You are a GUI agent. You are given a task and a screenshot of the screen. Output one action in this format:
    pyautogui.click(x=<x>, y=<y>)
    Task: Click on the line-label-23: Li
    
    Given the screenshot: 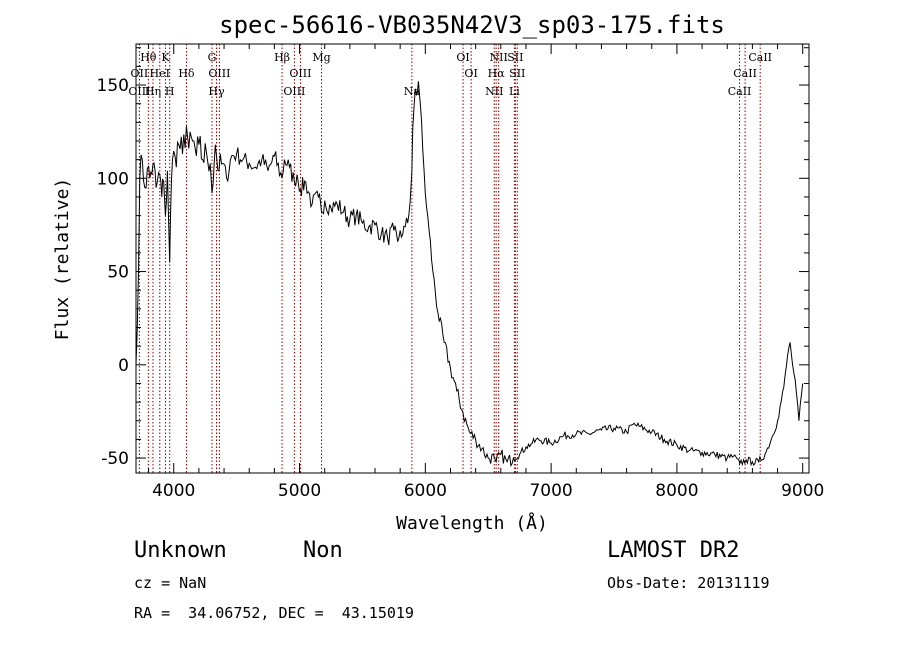 What is the action you would take?
    pyautogui.click(x=514, y=91)
    